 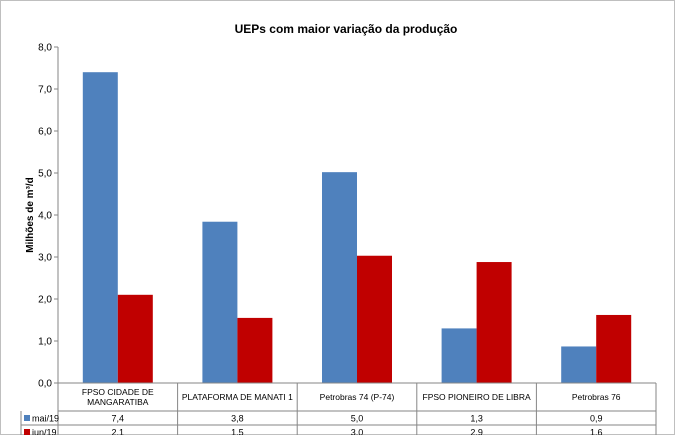 I want to click on data-label: 1,6, so click(x=596, y=431).